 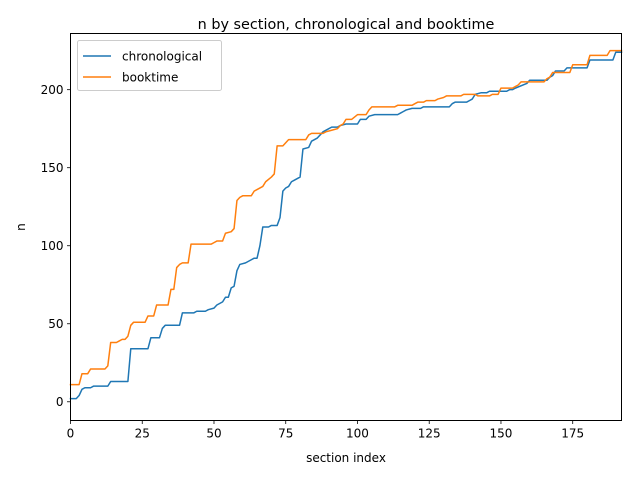 What do you see at coordinates (429, 434) in the screenshot?
I see `x-tick-label: 125` at bounding box center [429, 434].